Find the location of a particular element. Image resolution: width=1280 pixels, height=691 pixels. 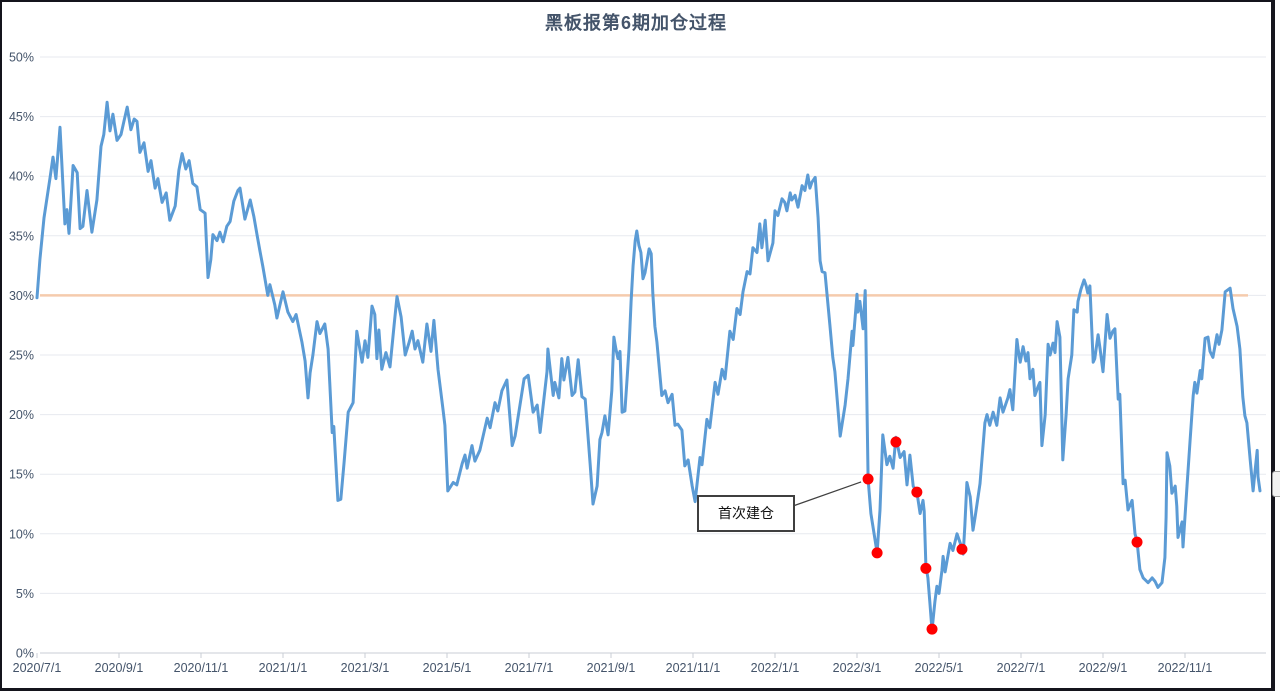

x-axis-tick-label: 2021/3/1 is located at coordinates (365, 668).